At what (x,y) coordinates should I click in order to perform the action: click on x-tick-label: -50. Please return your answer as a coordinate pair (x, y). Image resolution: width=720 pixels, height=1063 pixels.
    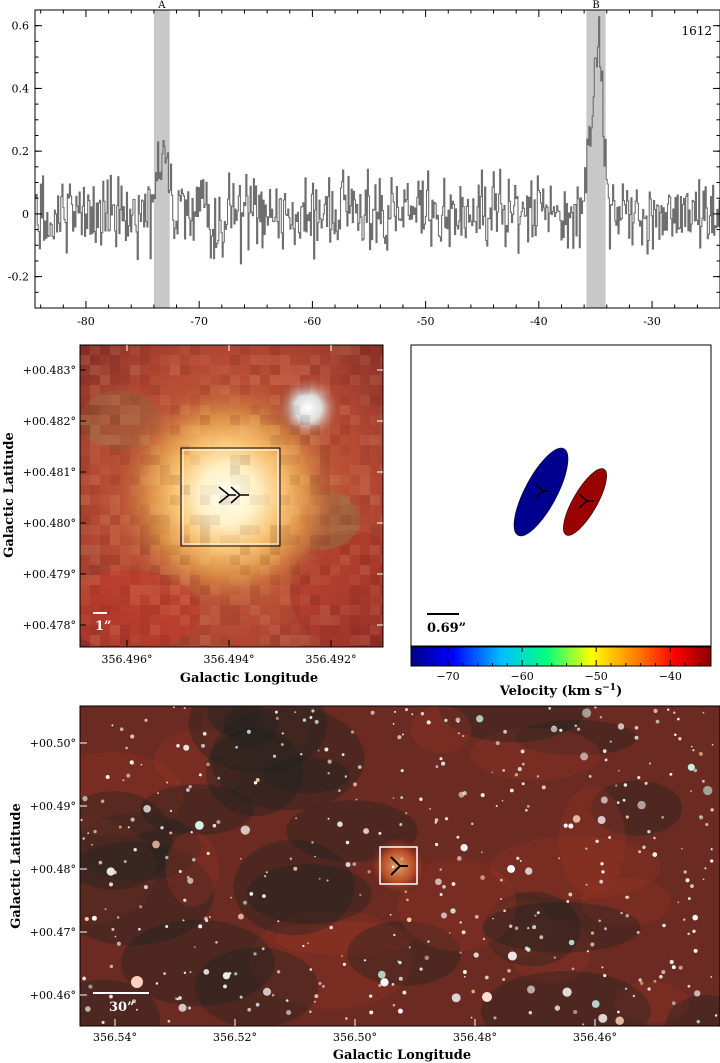
    Looking at the image, I should click on (426, 321).